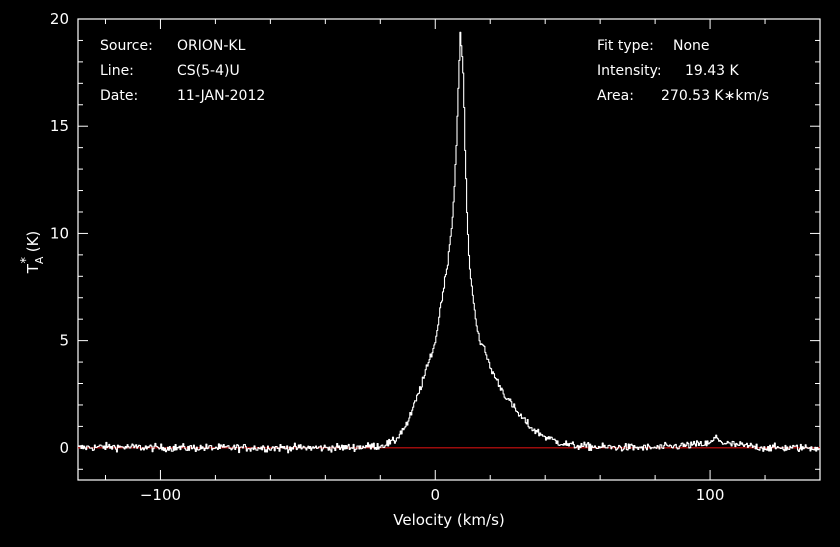 The width and height of the screenshot is (840, 547). Describe the element at coordinates (39, 260) in the screenshot. I see `y-axis-label-sub: A` at that location.